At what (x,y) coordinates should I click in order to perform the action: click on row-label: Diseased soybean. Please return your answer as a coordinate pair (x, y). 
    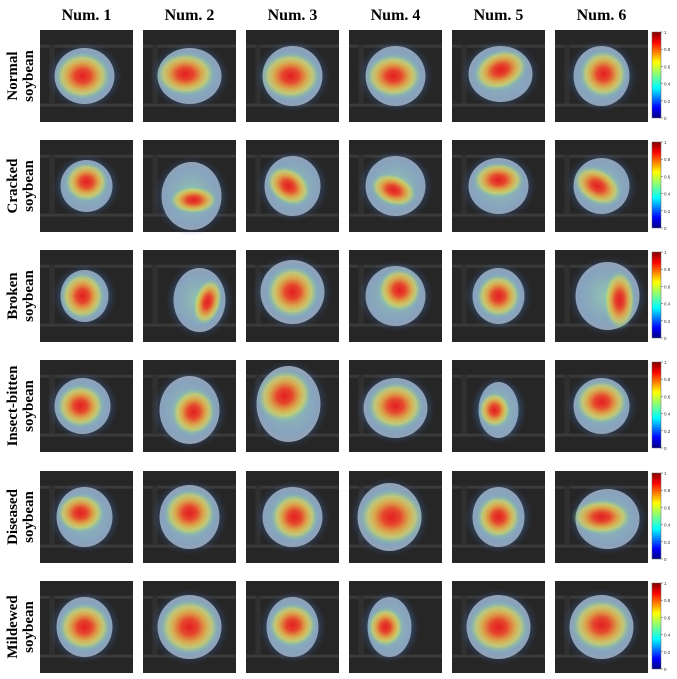
    Looking at the image, I should click on (21, 516).